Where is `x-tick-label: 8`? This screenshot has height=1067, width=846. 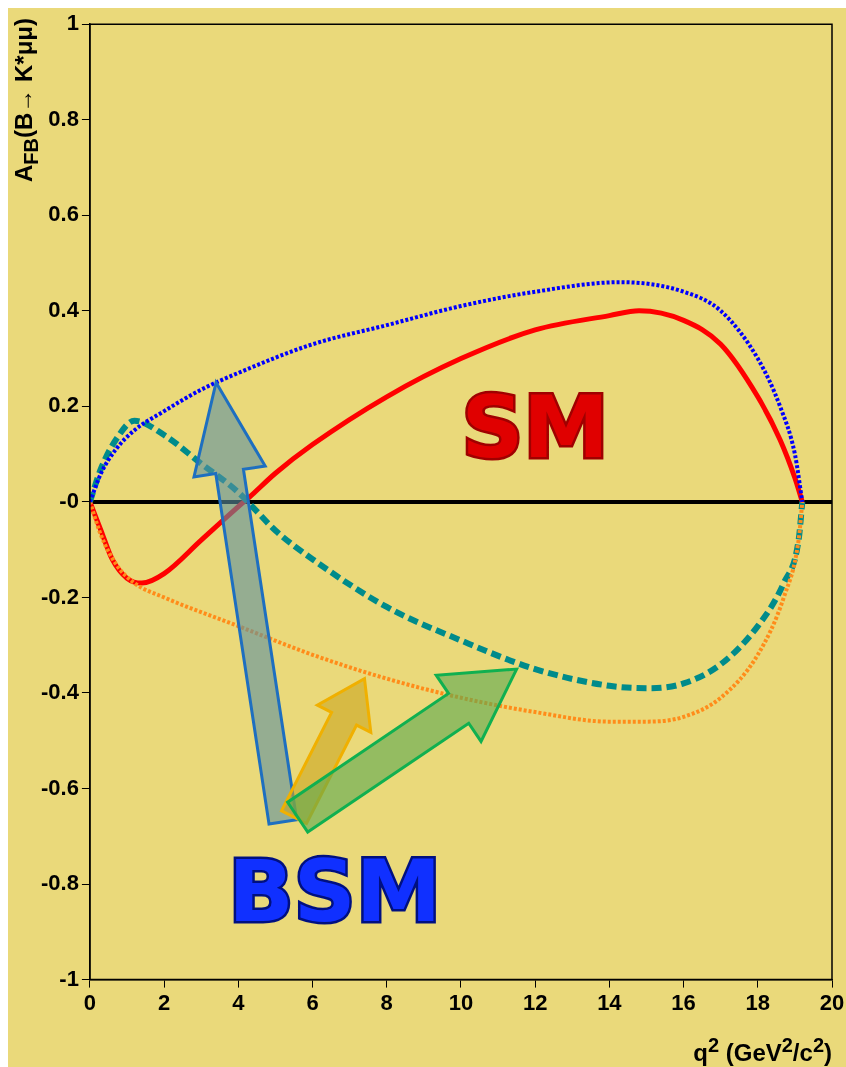 x-tick-label: 8 is located at coordinates (386, 1002).